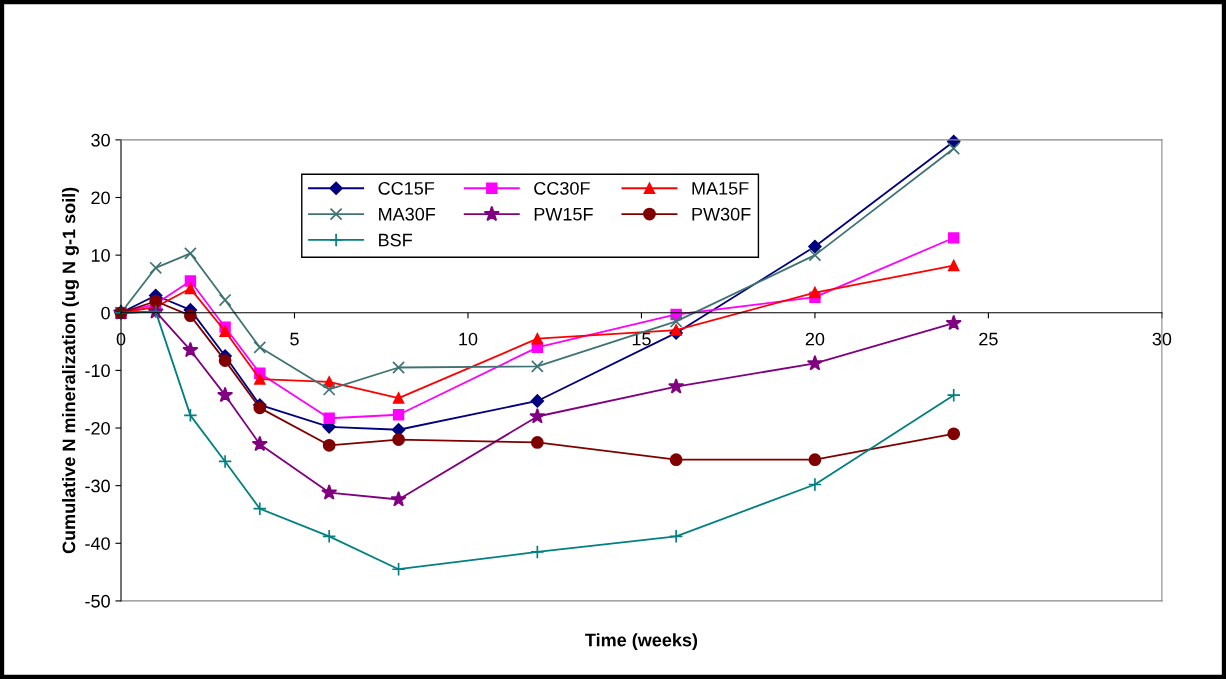  I want to click on y-tick-label: -50, so click(97, 601).